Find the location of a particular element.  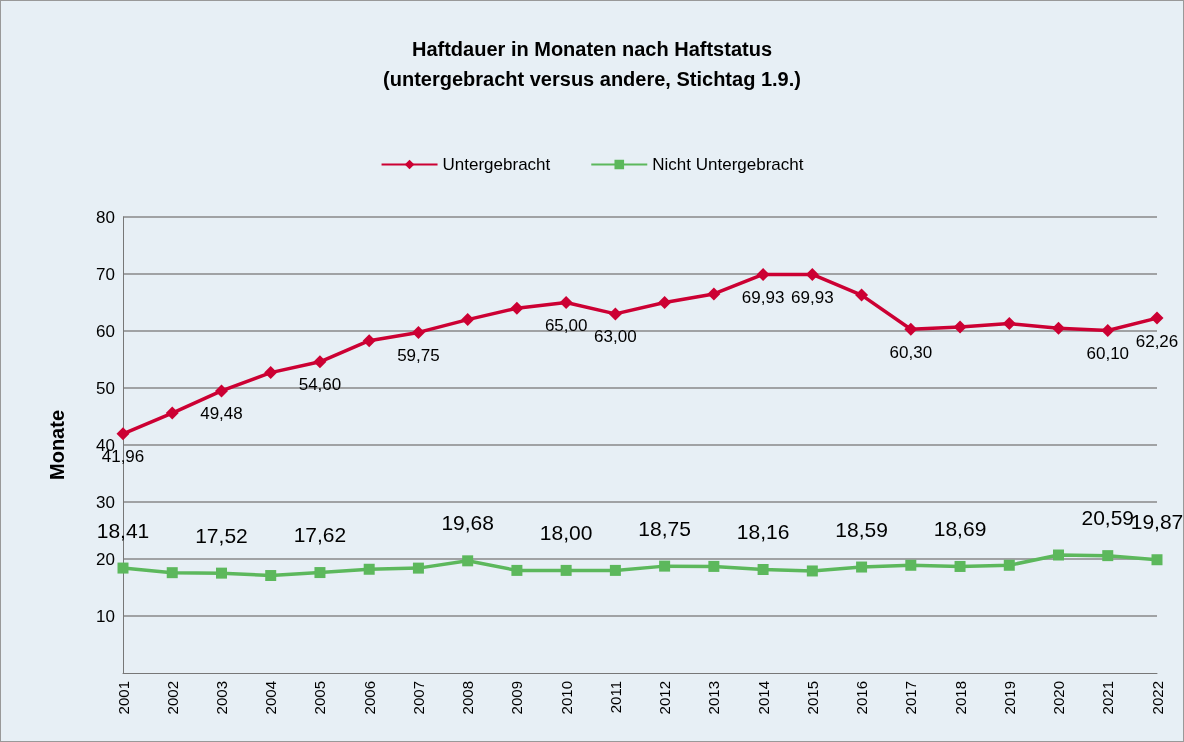

y-tick-label: 50 is located at coordinates (105, 388).